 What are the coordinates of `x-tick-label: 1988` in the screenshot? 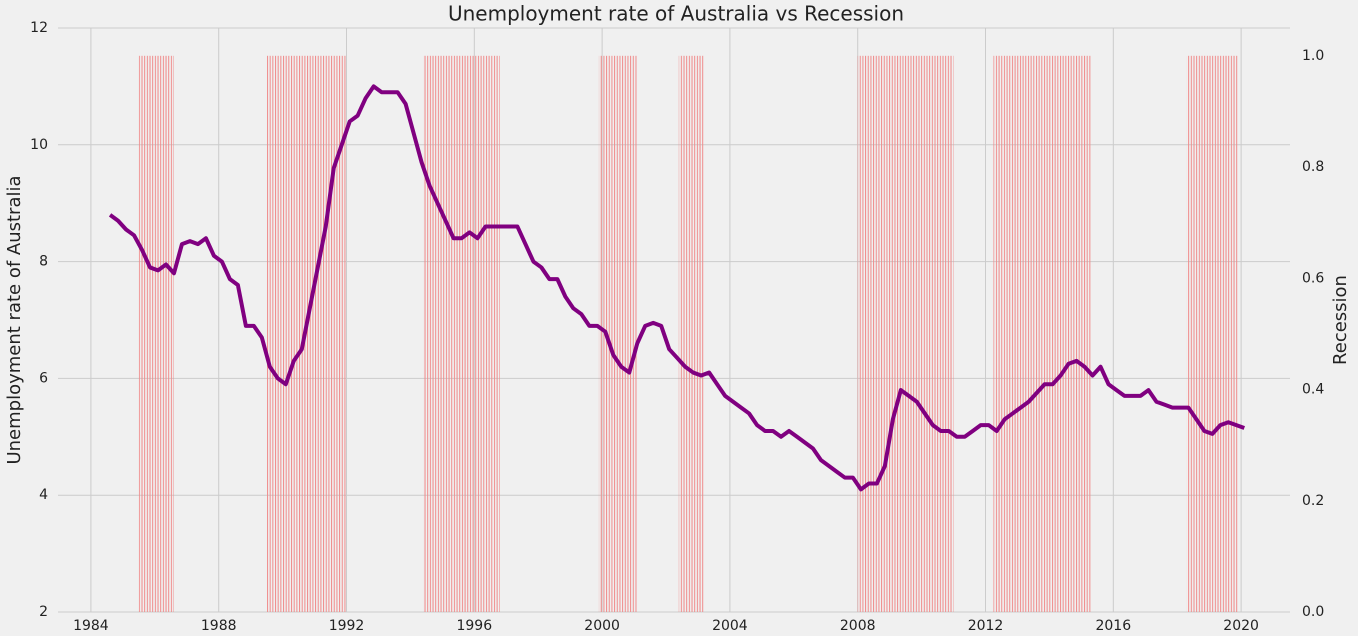 It's located at (219, 626).